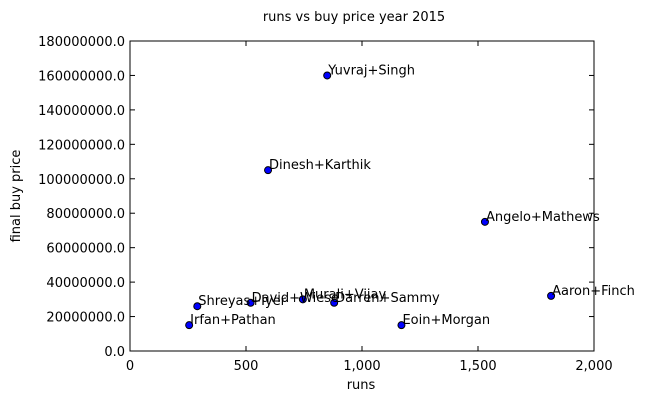 The image size is (651, 402). What do you see at coordinates (85, 318) in the screenshot?
I see `y-tick-label: 20000000.0` at bounding box center [85, 318].